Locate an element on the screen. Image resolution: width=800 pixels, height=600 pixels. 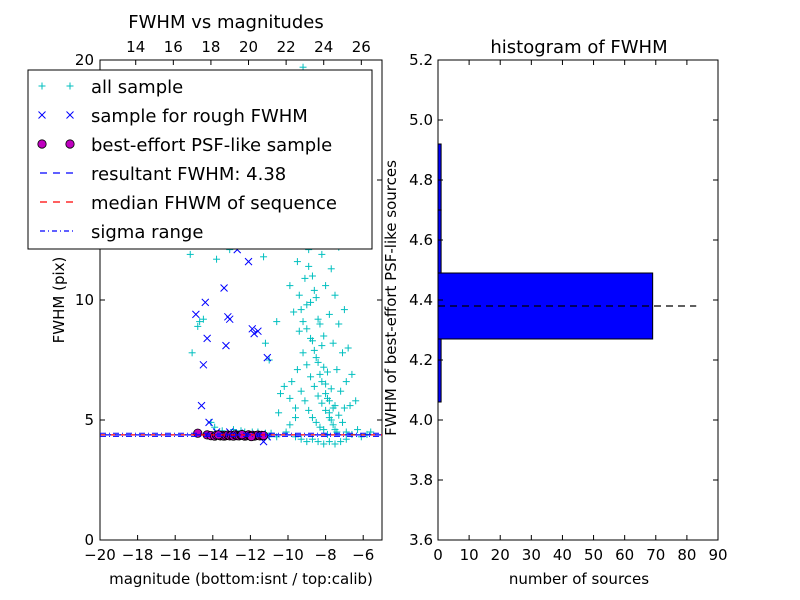
scatter-x-tick-label: −8 is located at coordinates (326, 555).